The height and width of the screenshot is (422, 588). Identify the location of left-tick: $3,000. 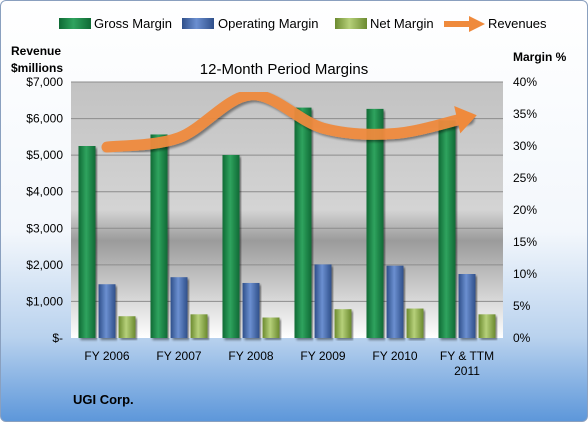
(44, 228).